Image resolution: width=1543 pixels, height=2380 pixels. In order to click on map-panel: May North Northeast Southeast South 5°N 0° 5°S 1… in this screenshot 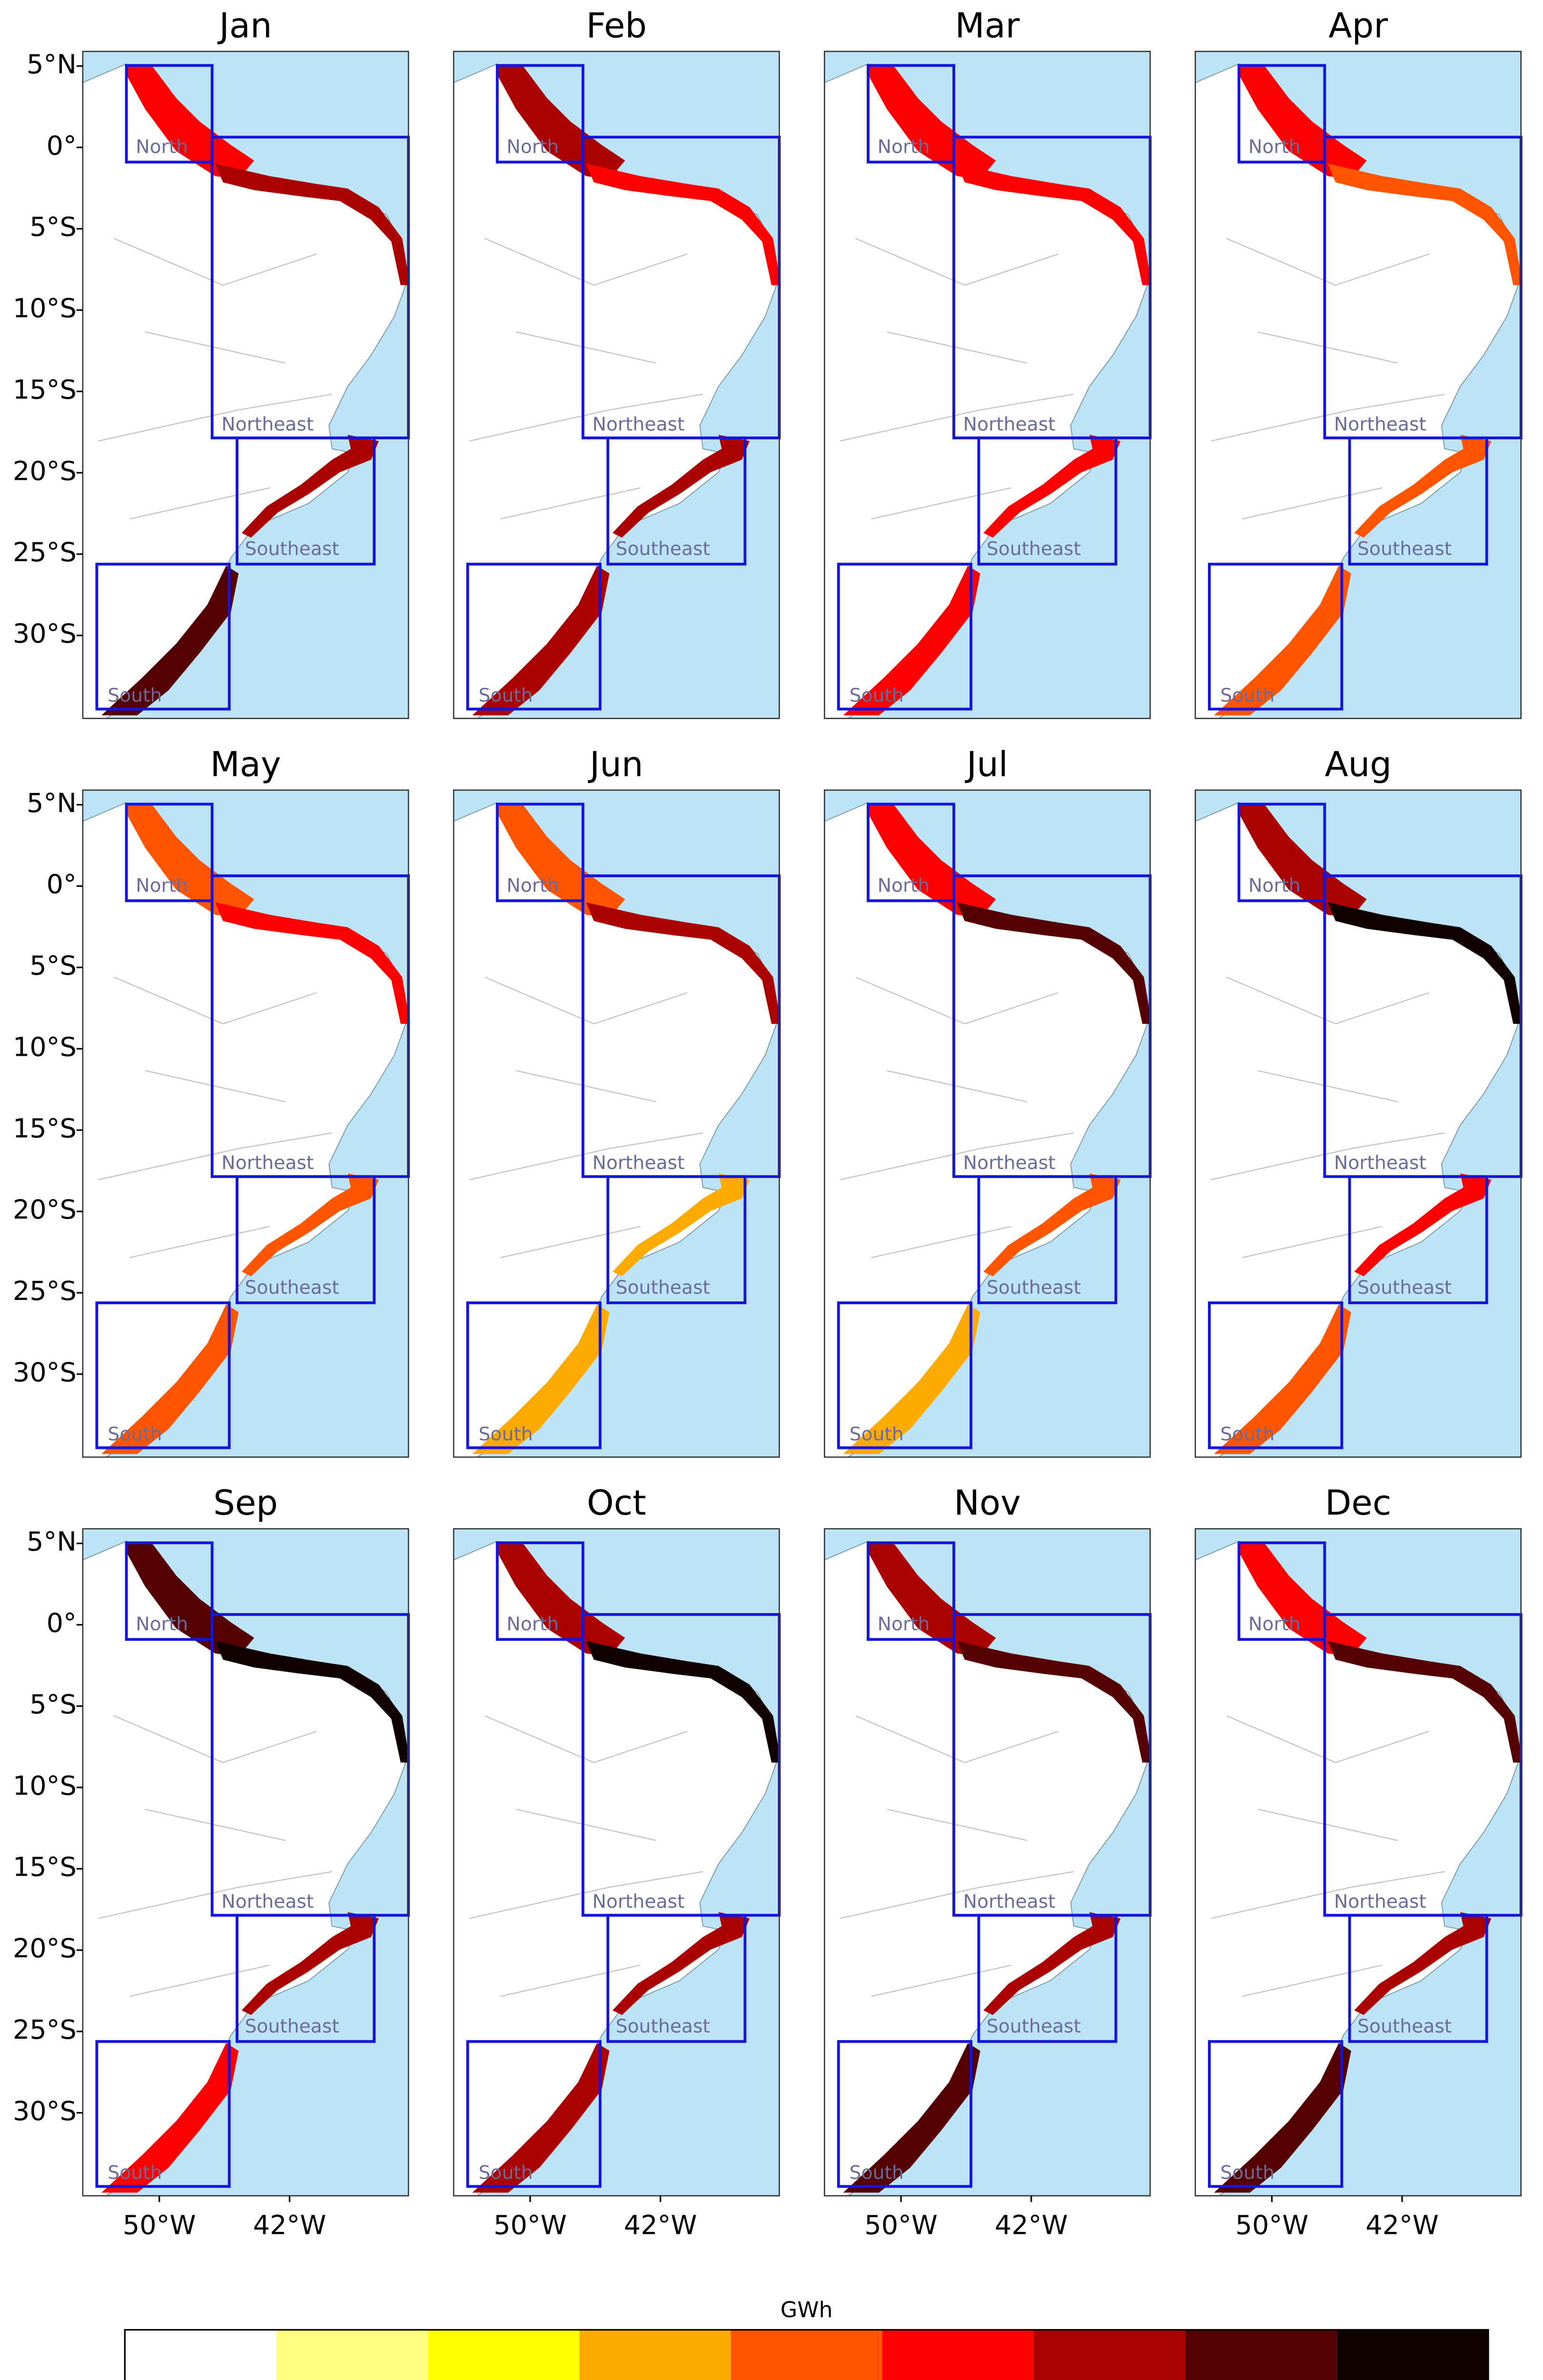, I will do `click(211, 1101)`.